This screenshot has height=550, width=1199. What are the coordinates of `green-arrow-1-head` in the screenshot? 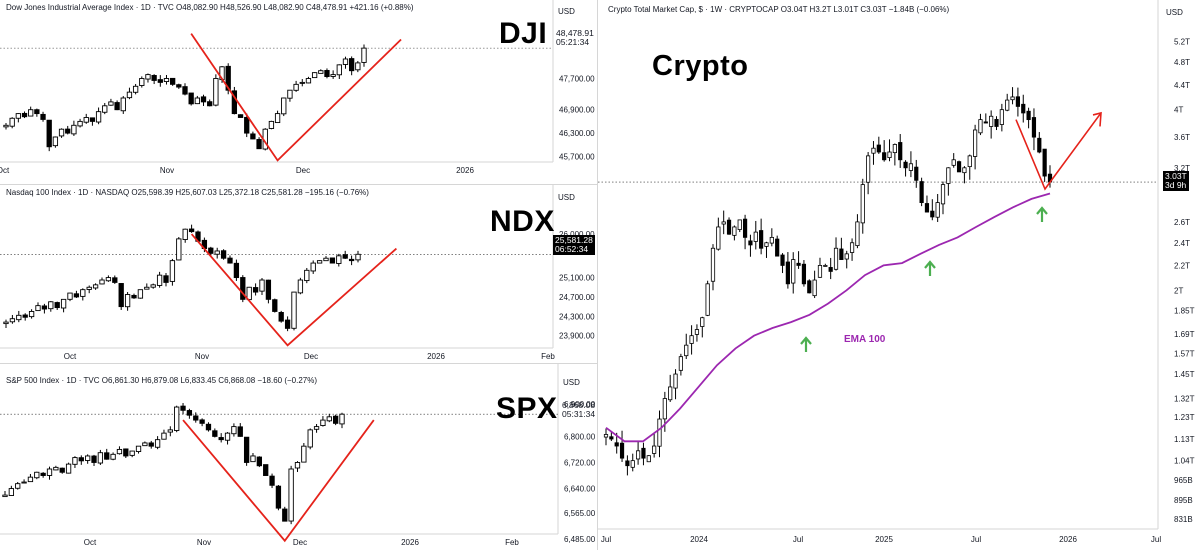 It's located at (806, 340).